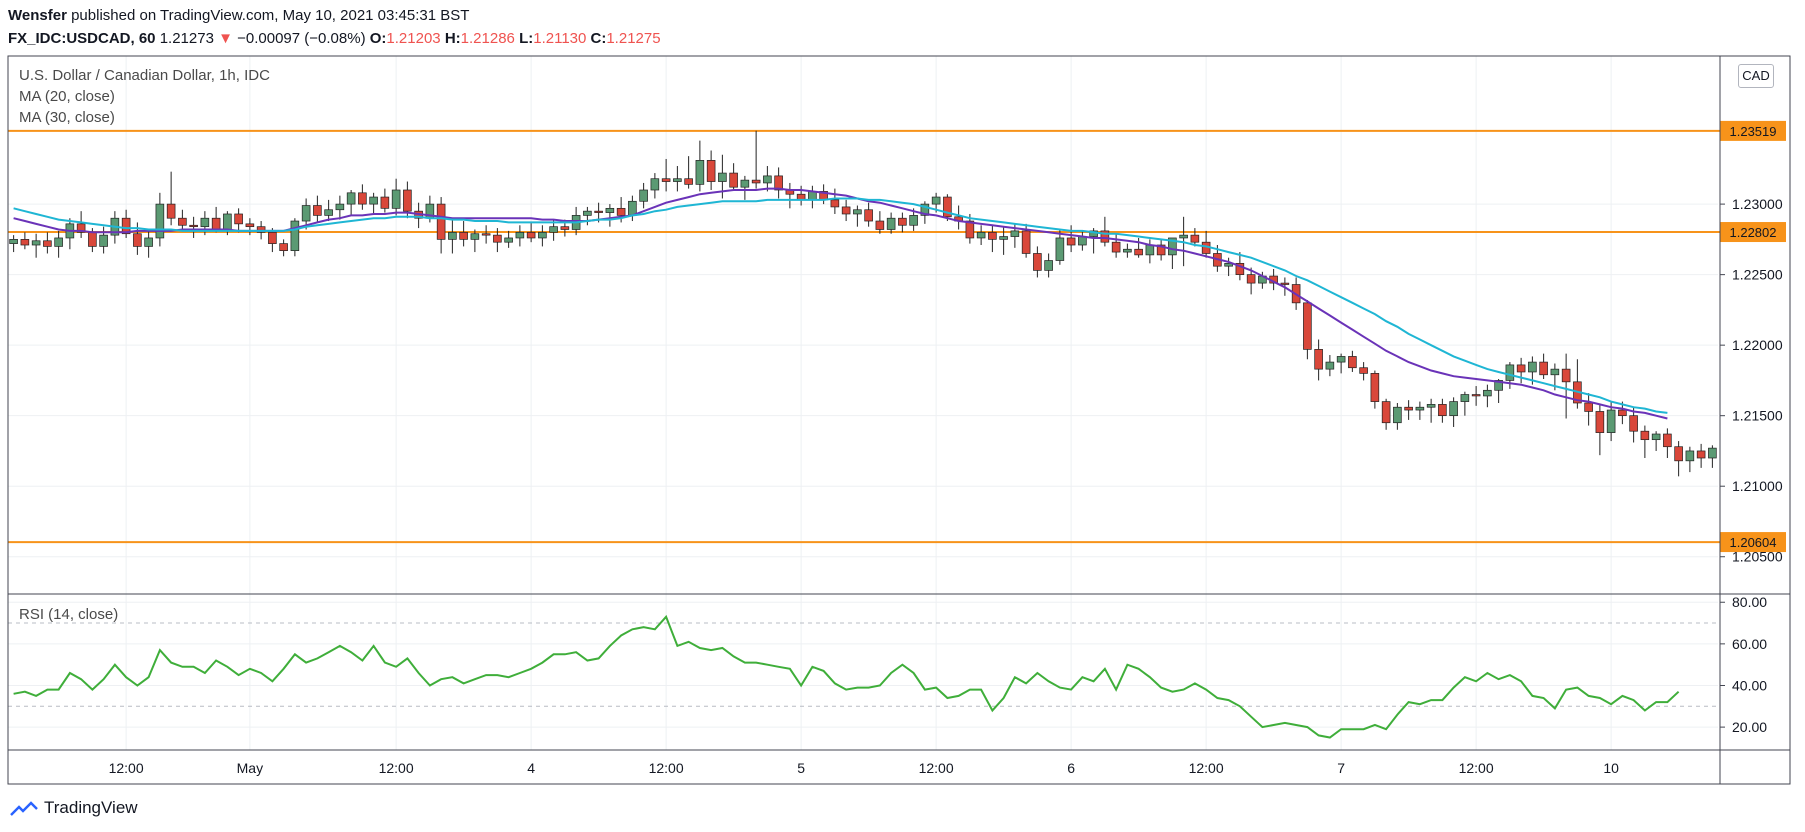 The width and height of the screenshot is (1805, 832). I want to click on close-label: C:, so click(598, 38).